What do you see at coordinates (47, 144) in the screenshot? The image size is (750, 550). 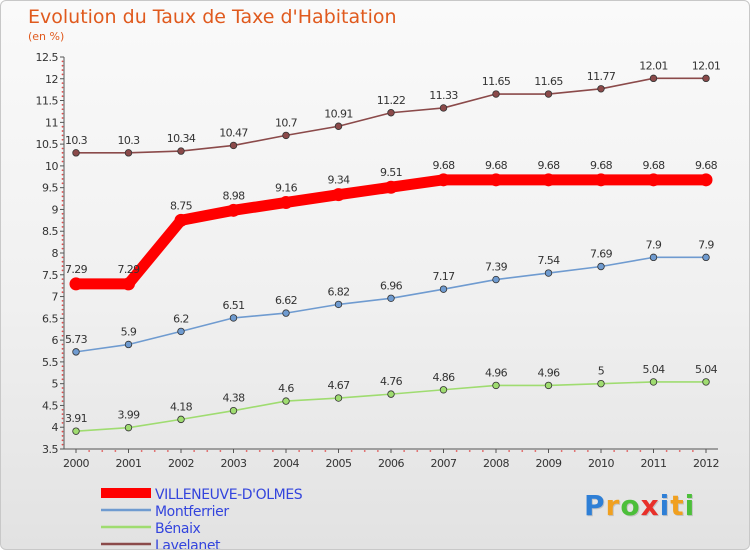 I see `y-tick-label: 10.5` at bounding box center [47, 144].